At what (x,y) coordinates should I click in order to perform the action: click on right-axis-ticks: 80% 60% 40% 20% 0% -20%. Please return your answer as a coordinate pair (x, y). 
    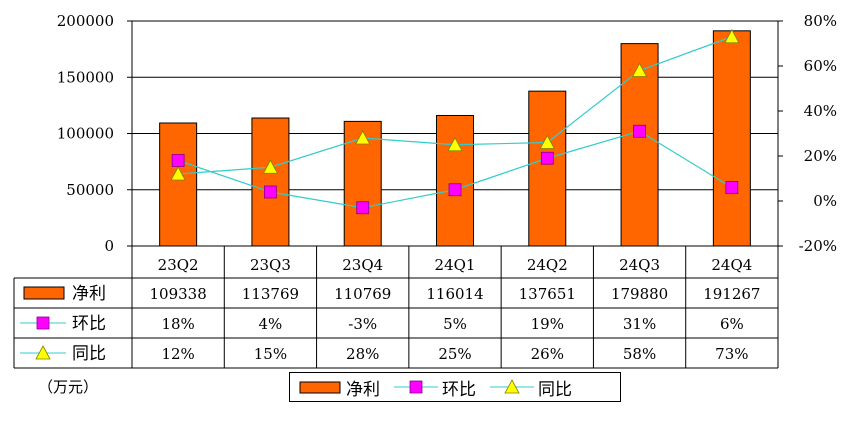
    Looking at the image, I should click on (807, 133).